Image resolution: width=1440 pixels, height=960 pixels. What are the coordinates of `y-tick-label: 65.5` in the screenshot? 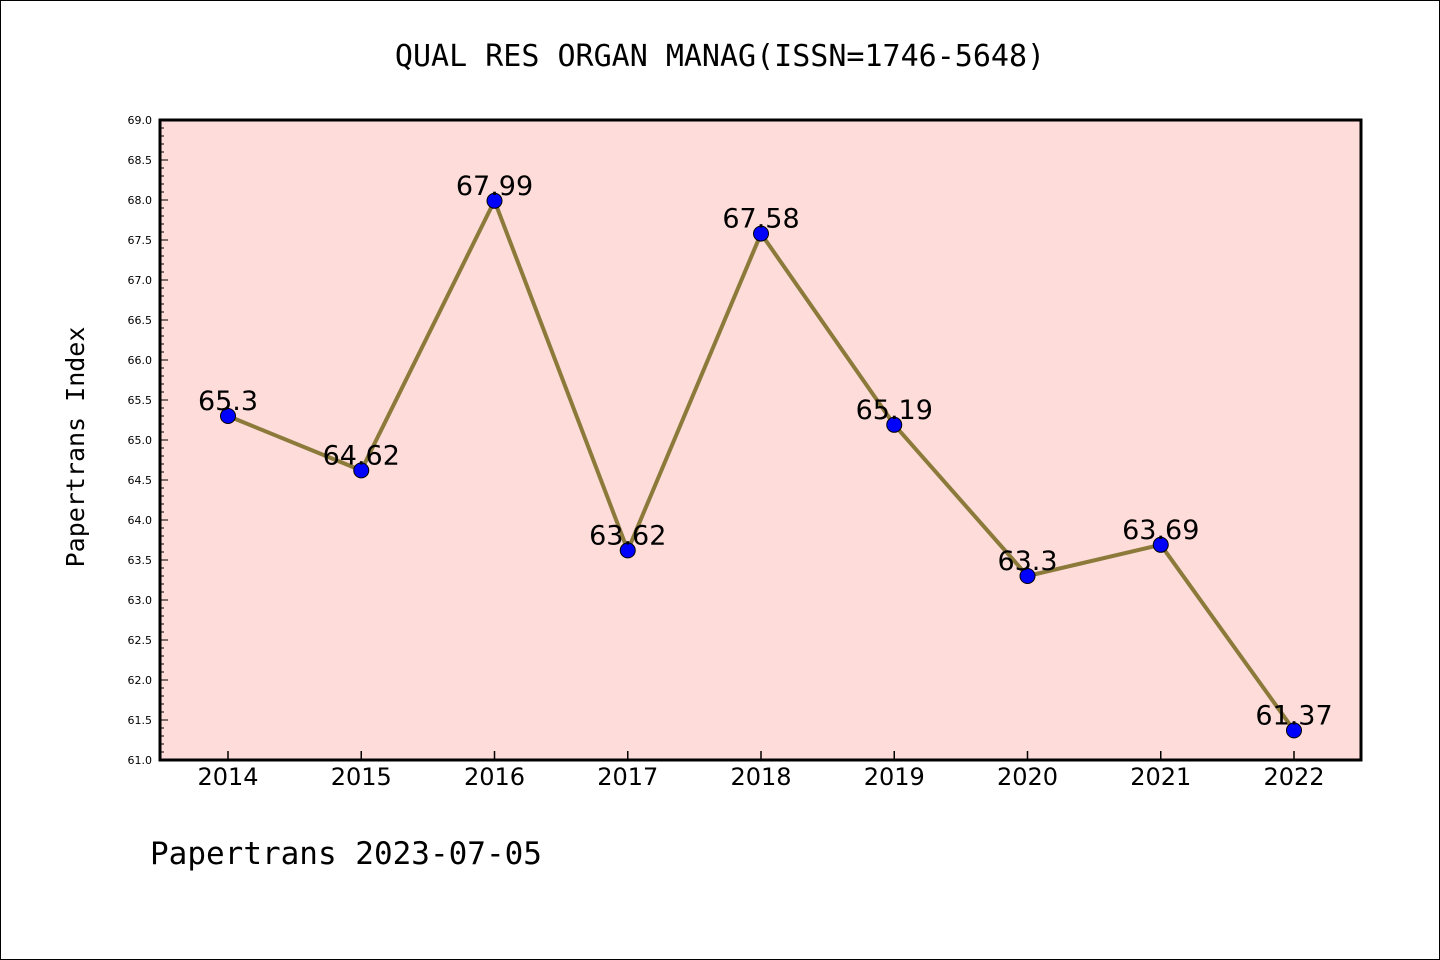 It's located at (140, 400).